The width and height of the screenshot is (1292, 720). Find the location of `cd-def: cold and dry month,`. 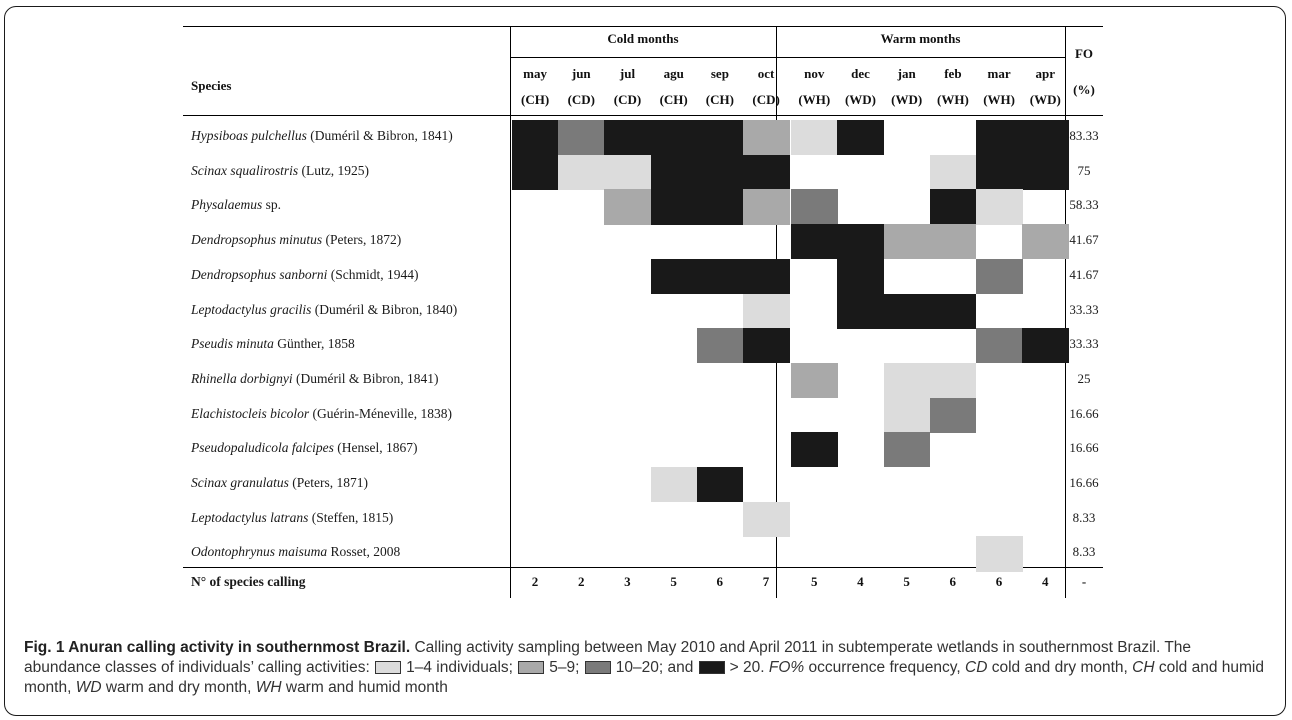

cd-def: cold and dry month, is located at coordinates (1060, 667).